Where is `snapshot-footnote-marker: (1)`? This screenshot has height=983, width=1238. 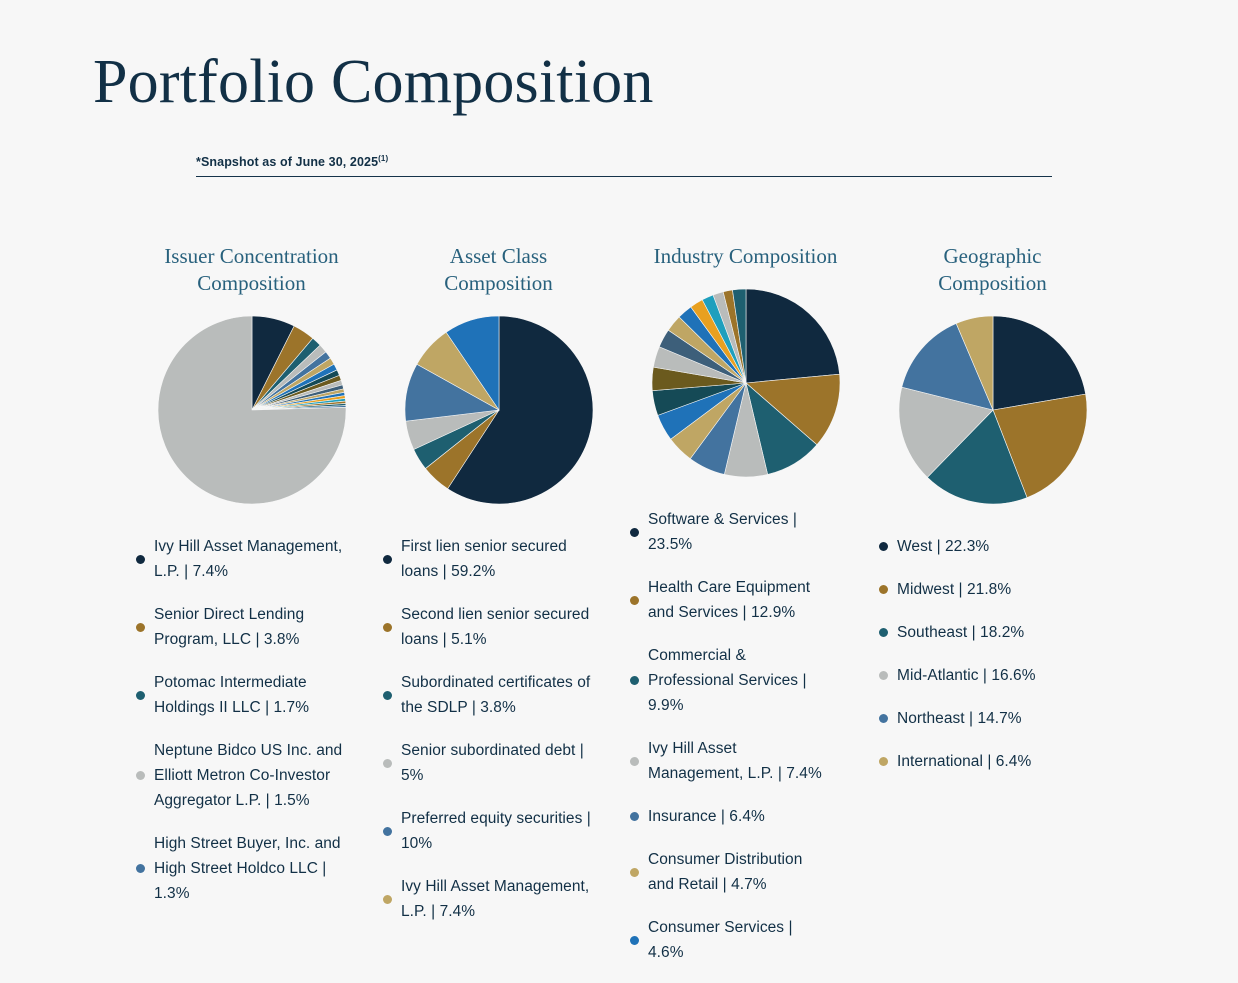 snapshot-footnote-marker: (1) is located at coordinates (383, 158).